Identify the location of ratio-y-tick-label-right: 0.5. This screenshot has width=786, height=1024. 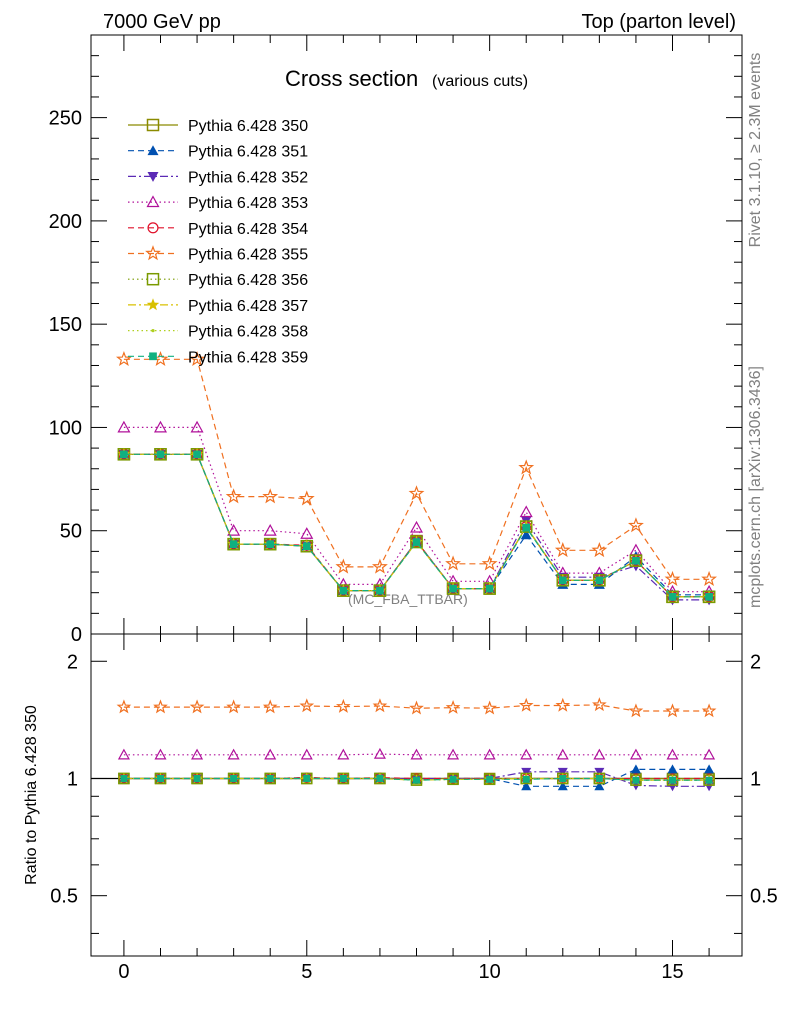
(764, 897).